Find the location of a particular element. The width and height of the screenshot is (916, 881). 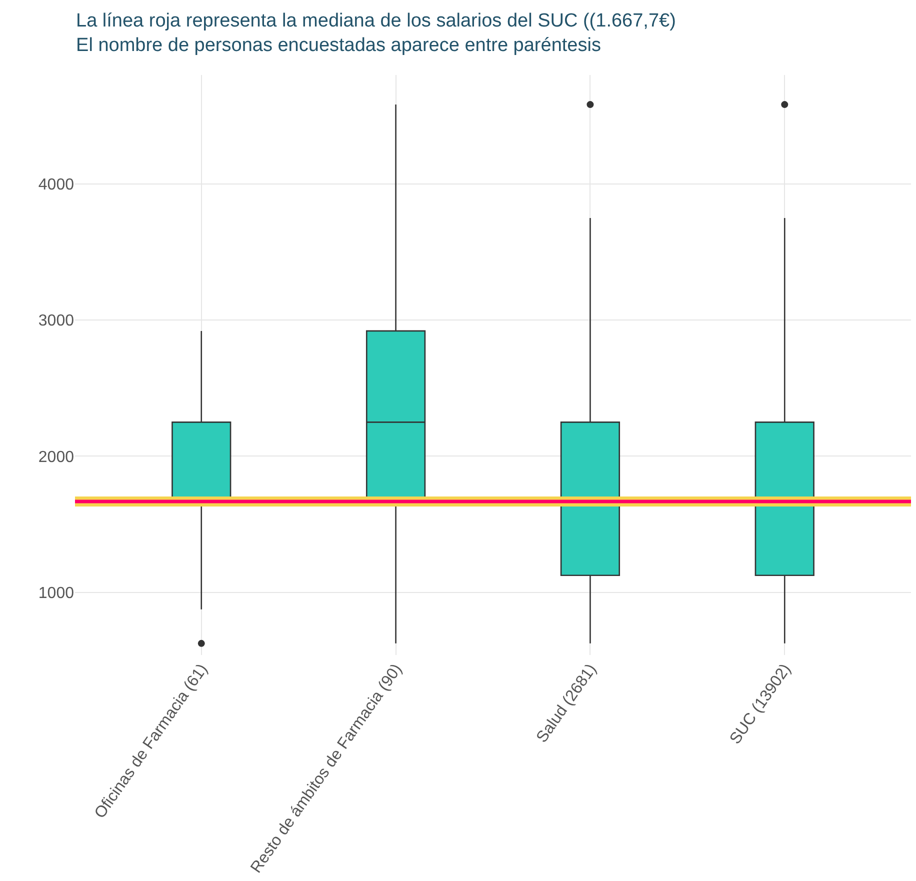

y-tick-label: 4000 is located at coordinates (56, 185).